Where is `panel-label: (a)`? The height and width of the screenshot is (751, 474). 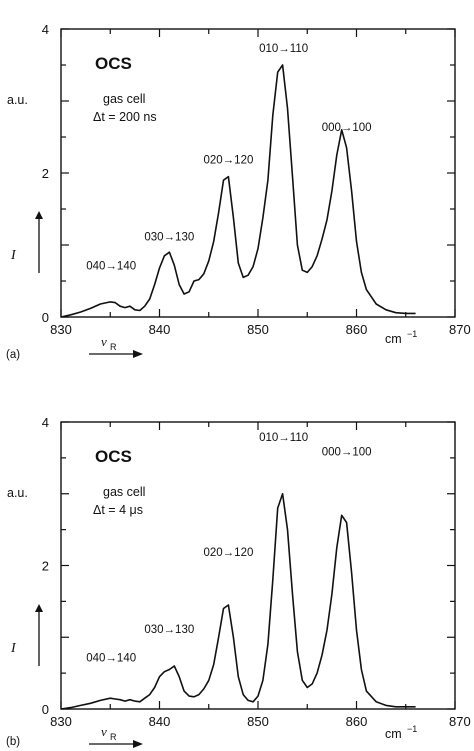
panel-label: (a) is located at coordinates (13, 355).